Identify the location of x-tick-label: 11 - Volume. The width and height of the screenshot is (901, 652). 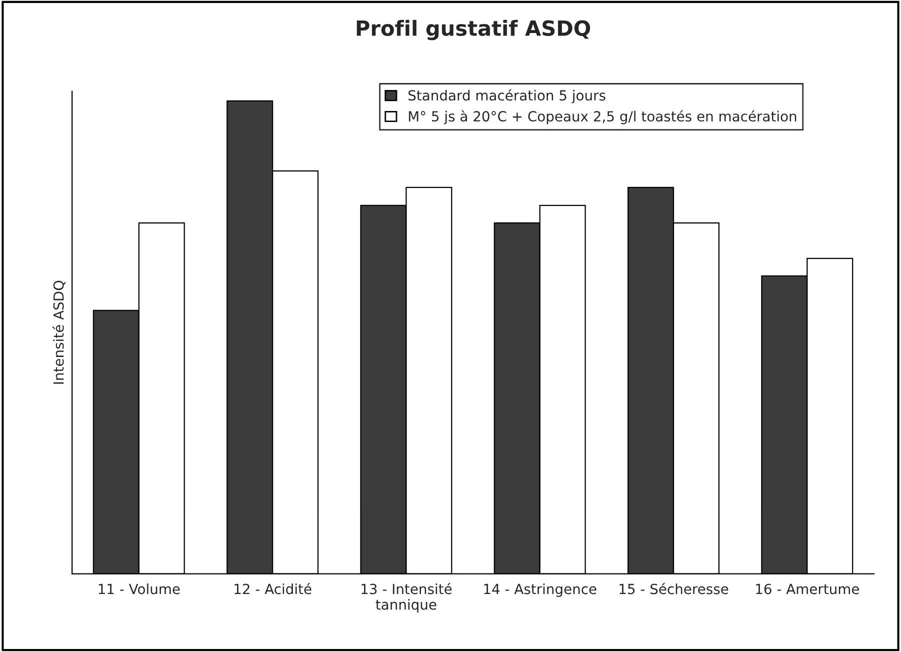
(139, 588).